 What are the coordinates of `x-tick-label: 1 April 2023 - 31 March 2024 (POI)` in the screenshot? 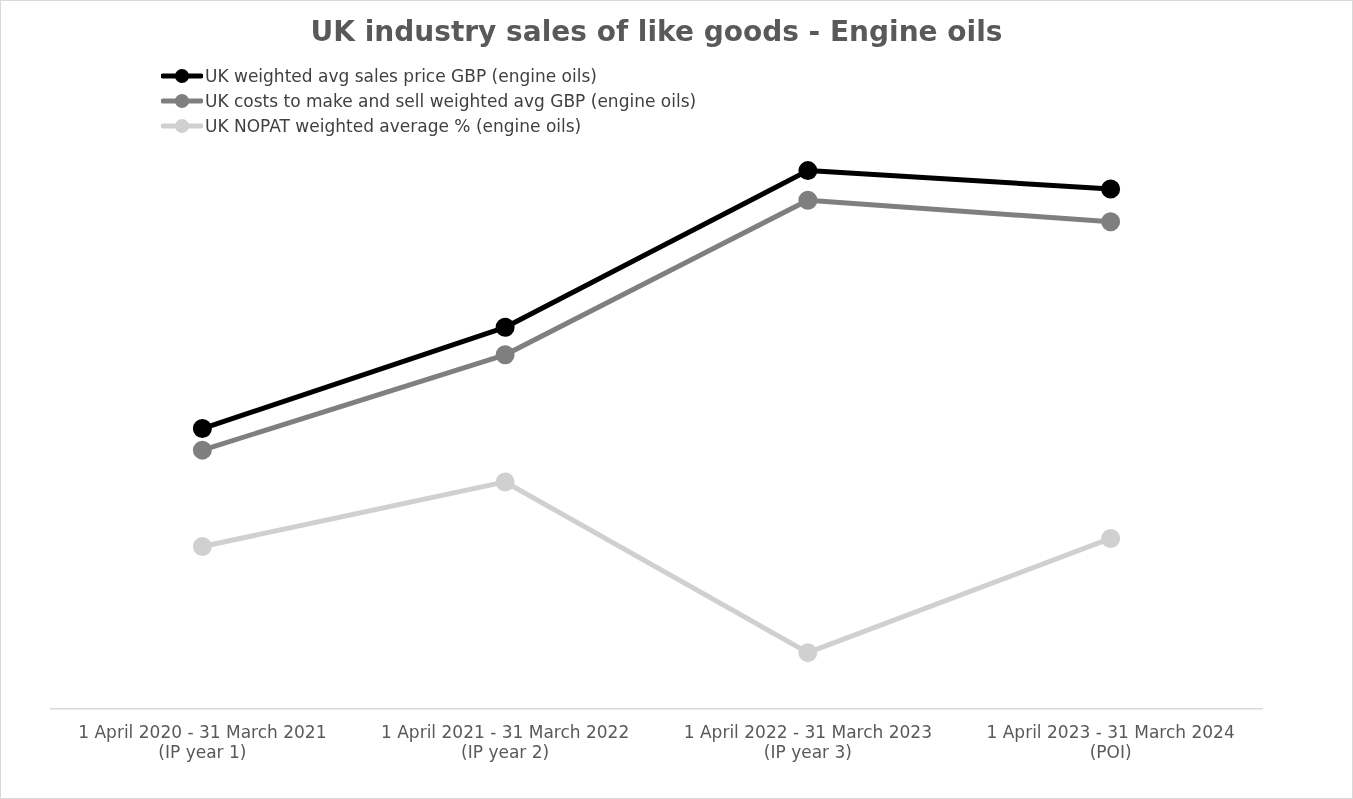 It's located at (1110, 742).